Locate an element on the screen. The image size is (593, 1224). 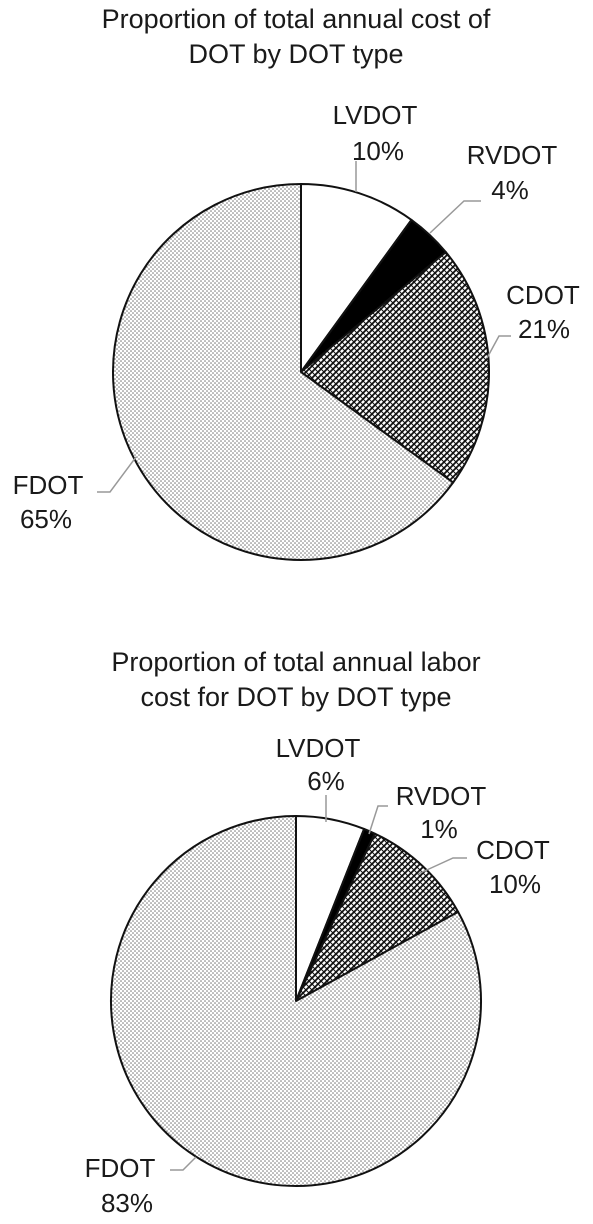
chart-1-title-line-1: Proportion of total annual cost of is located at coordinates (296, 19).